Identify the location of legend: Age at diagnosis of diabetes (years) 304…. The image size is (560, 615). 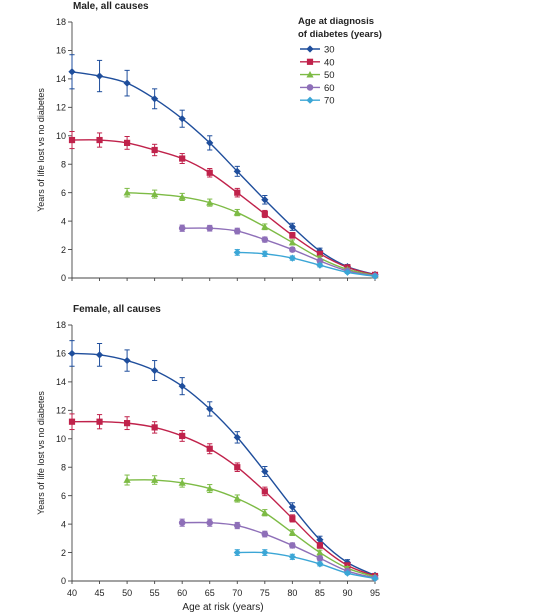
(340, 61).